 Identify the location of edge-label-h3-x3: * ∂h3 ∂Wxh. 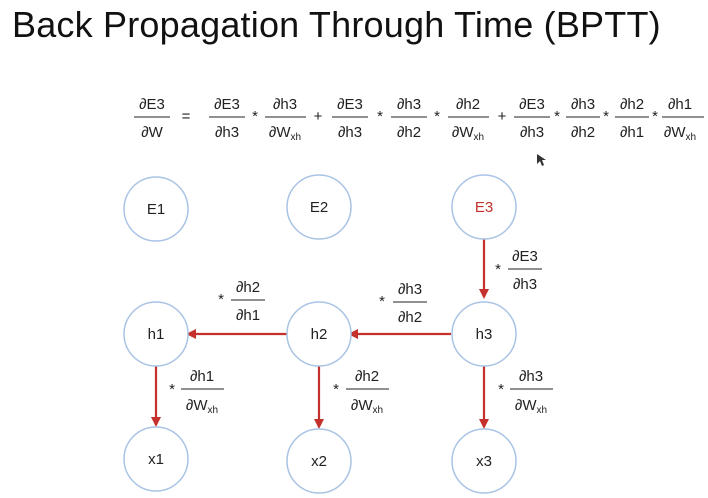
(525, 392).